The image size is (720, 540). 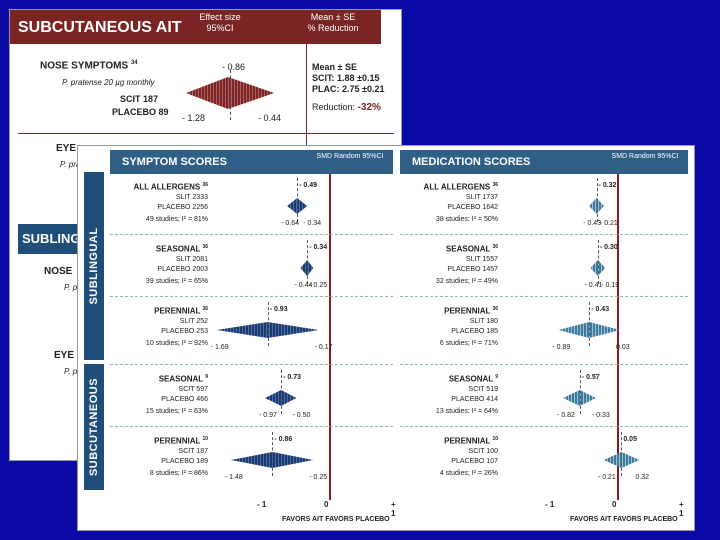 What do you see at coordinates (181, 249) in the screenshot?
I see `sym-row-label: SEASONAL 36` at bounding box center [181, 249].